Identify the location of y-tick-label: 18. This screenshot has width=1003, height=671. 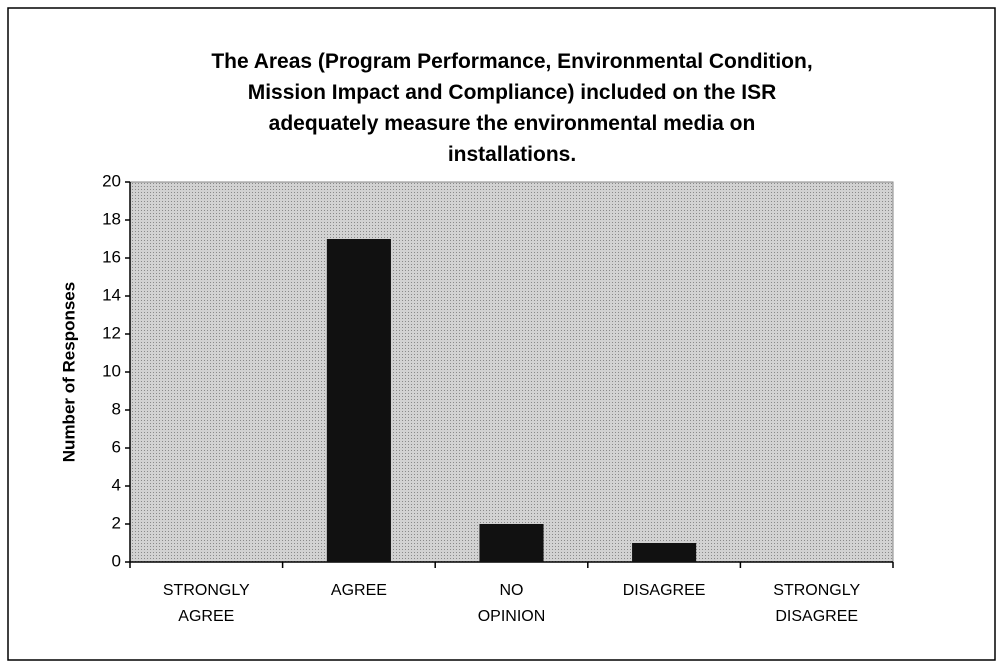
(111, 218).